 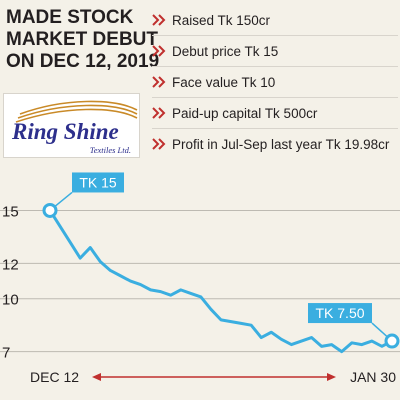 I want to click on fact-item: Raised Tk 150cr, so click(x=275, y=20).